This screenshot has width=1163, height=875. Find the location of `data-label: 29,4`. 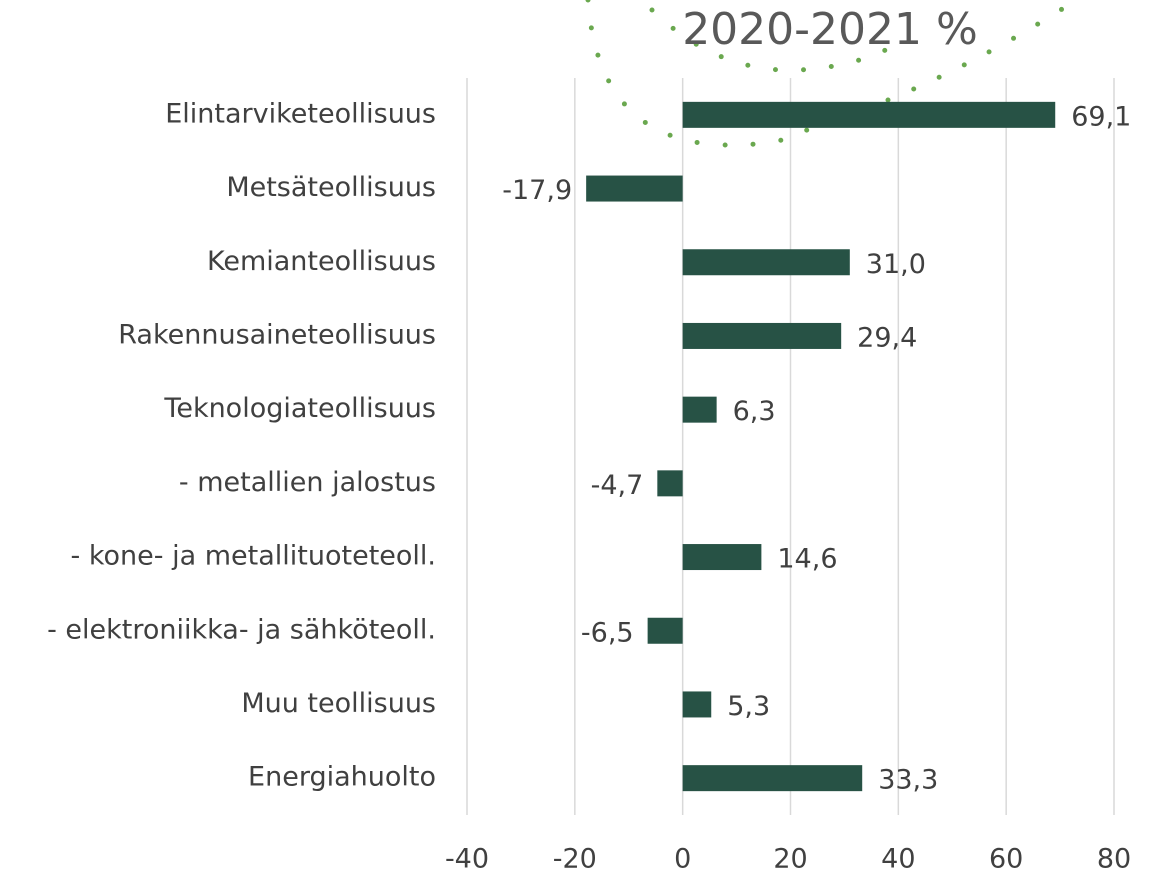

data-label: 29,4 is located at coordinates (887, 337).